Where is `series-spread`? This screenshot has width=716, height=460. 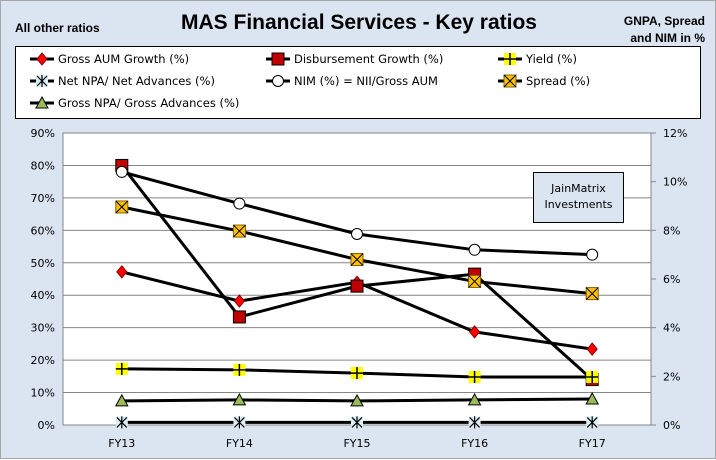
series-spread is located at coordinates (357, 250).